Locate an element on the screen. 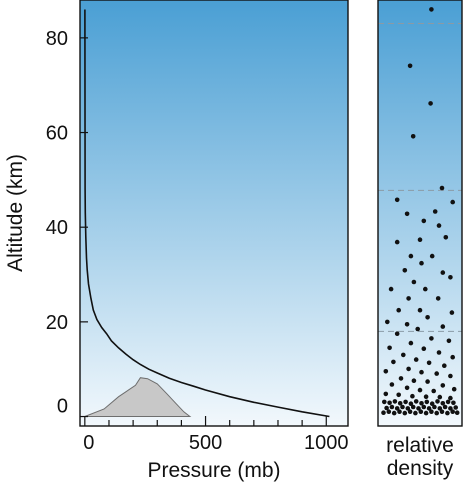 This screenshot has height=491, width=465. x-tick-label: 500 is located at coordinates (205, 443).